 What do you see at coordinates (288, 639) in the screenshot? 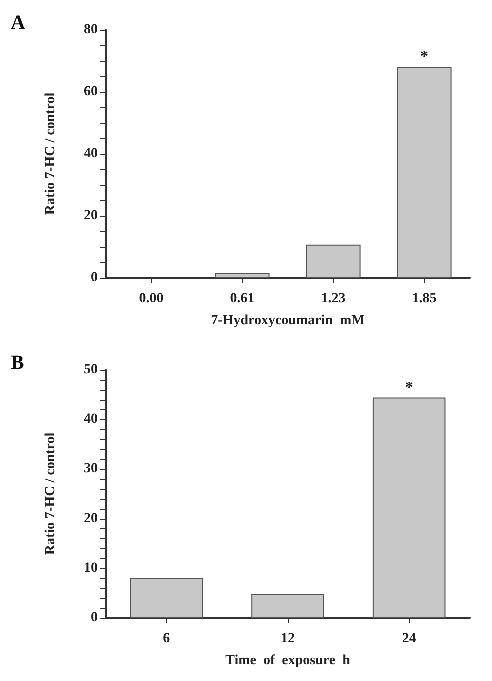
I see `x-tick-label: 12` at bounding box center [288, 639].